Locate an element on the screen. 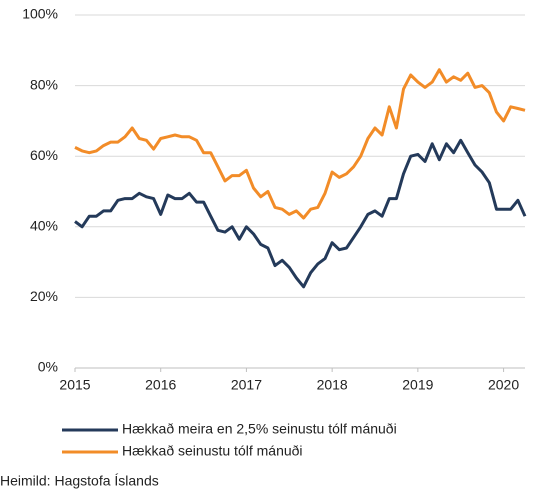 This screenshot has width=534, height=493. y-tick-label: 100% is located at coordinates (40, 14).